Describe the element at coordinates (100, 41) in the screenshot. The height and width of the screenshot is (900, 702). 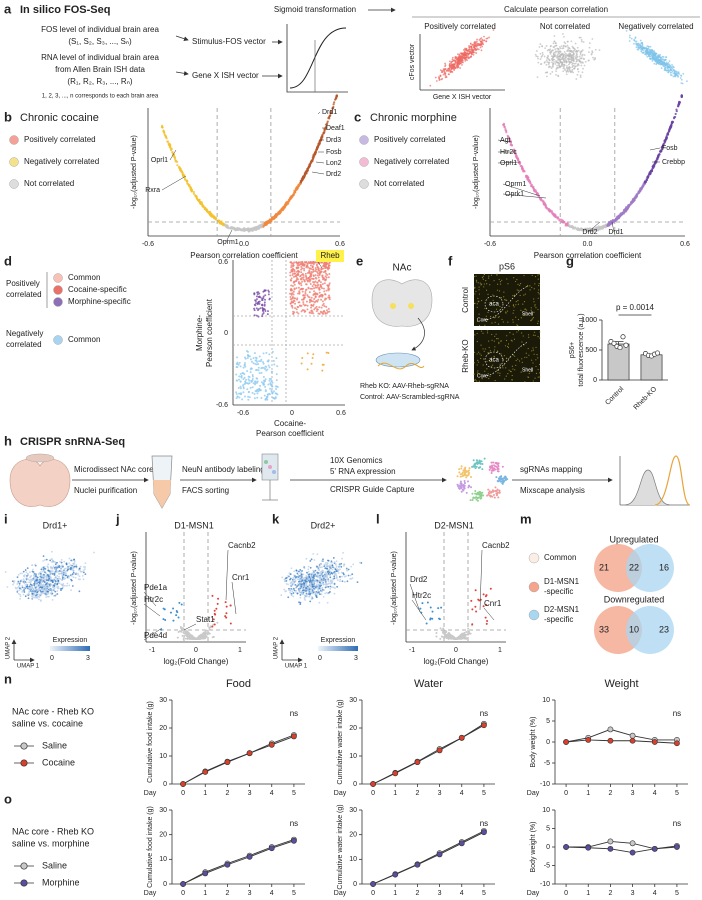
I see `label: (S₁, S₂, S₃, ..., Sₙ)` at that location.